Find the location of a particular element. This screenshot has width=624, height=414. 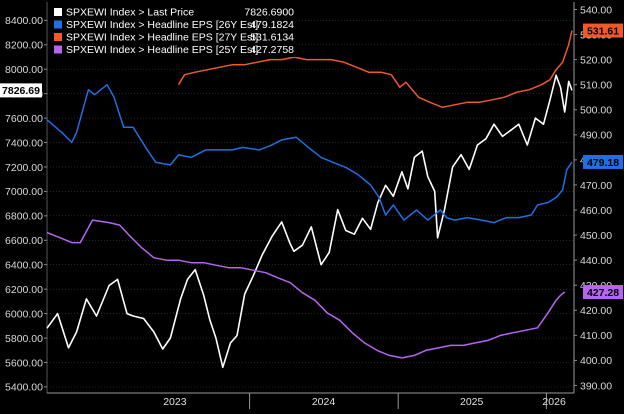

legend-label: SPXEWI Index > Last Price is located at coordinates (130, 13).